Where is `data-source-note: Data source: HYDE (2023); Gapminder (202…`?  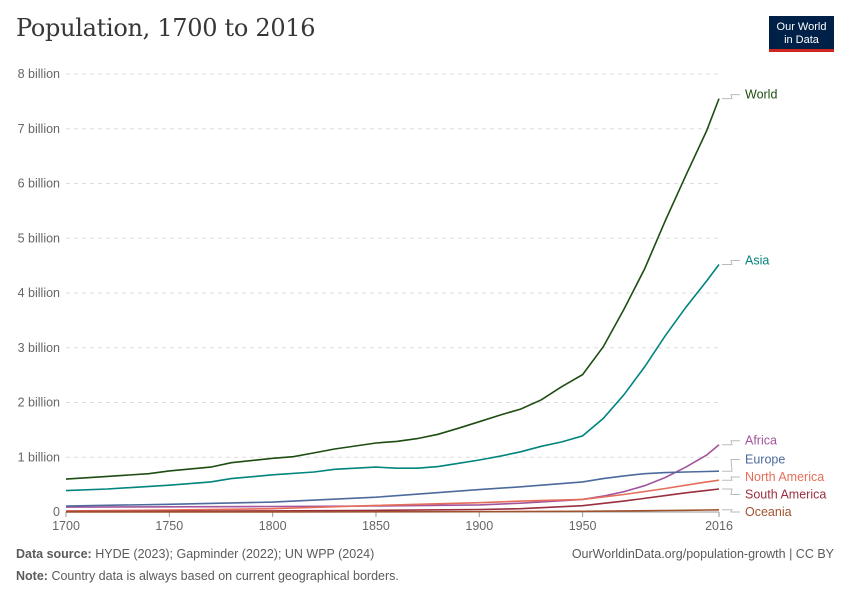
data-source-note: Data source: HYDE (2023); Gapminder (202… is located at coordinates (195, 554).